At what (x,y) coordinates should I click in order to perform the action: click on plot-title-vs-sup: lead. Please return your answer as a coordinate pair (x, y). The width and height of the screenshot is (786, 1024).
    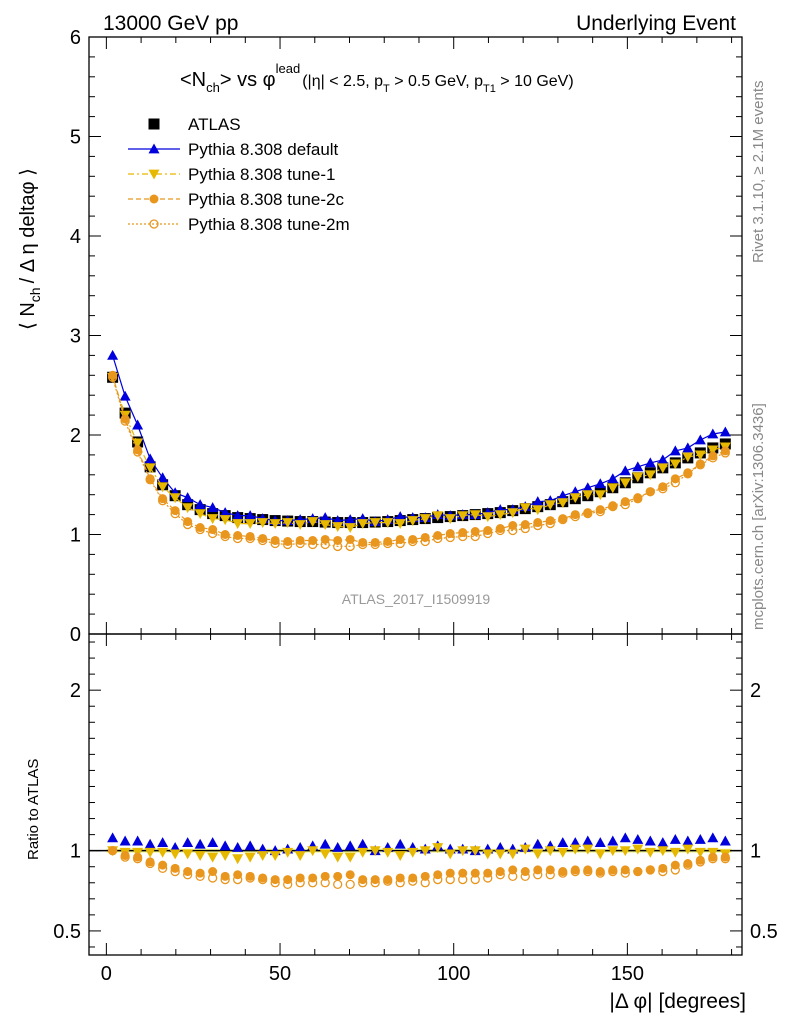
    Looking at the image, I should click on (288, 68).